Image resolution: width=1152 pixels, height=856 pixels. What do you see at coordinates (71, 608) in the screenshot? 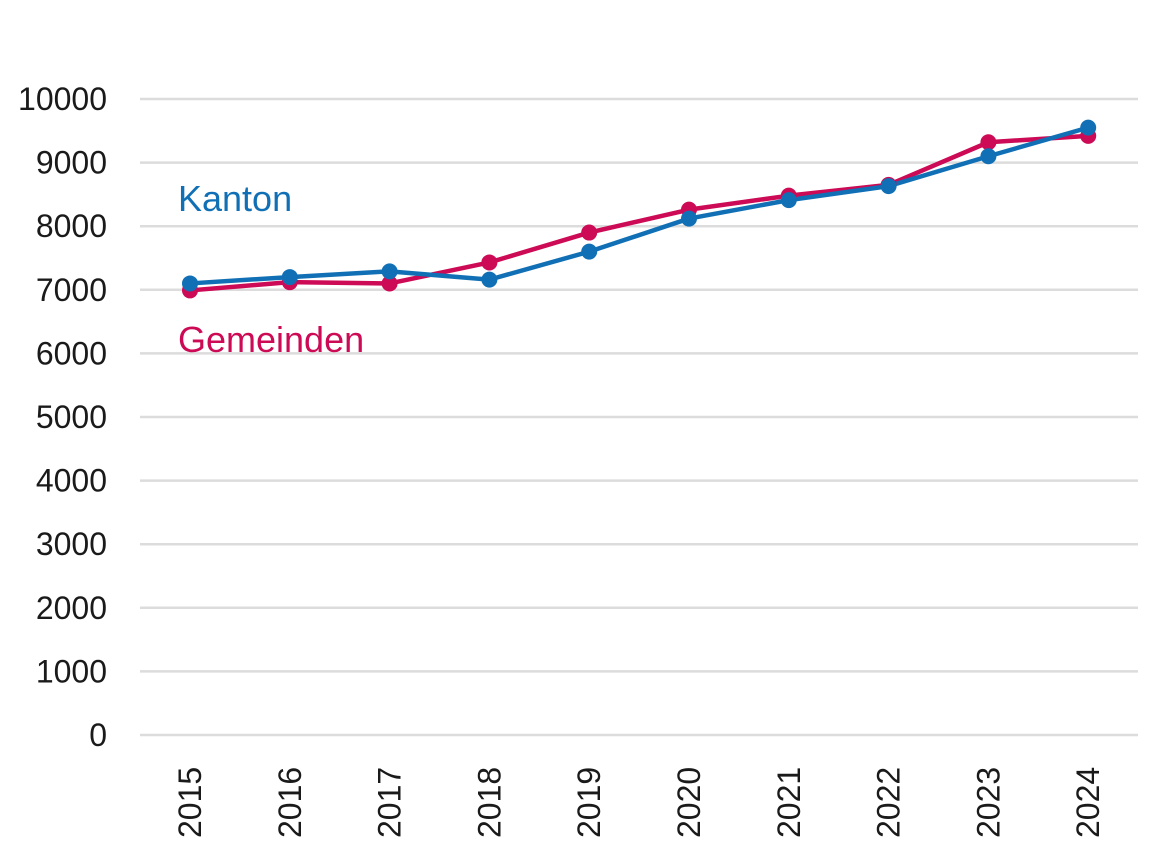
I see `y-tick-label: 2000` at bounding box center [71, 608].